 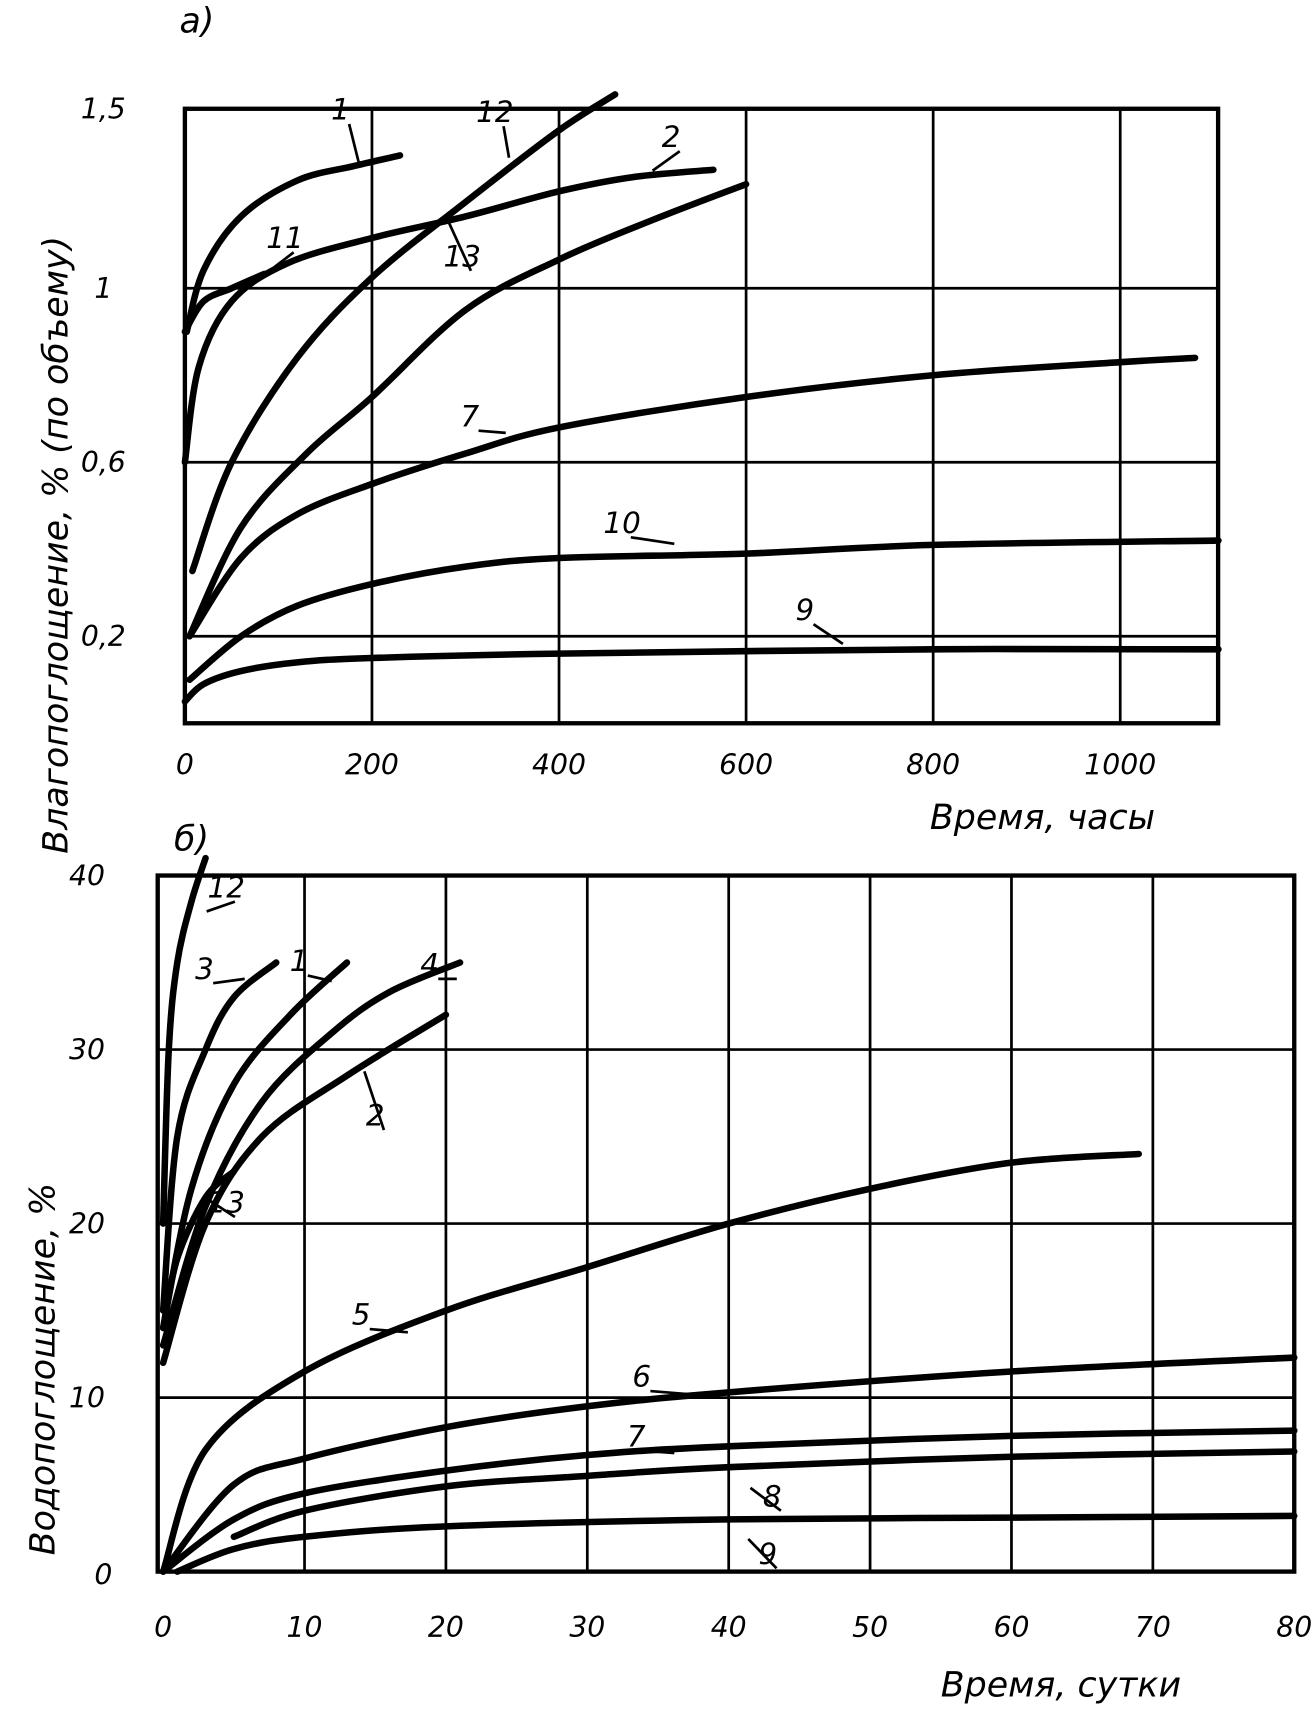 What do you see at coordinates (462, 256) in the screenshot?
I see `curve-label-13: 13` at bounding box center [462, 256].